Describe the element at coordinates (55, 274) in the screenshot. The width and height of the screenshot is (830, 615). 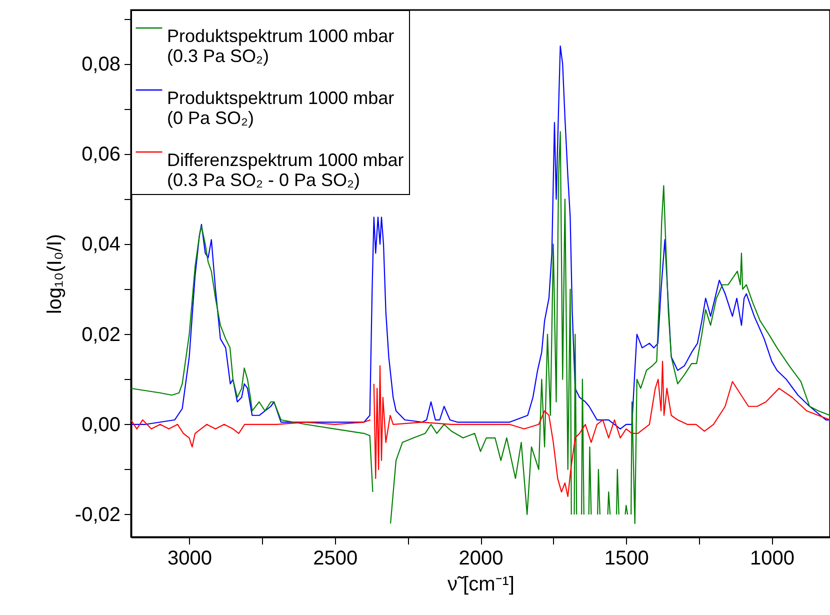
I see `y-axis-title: log₁₀(I₀/I)` at that location.